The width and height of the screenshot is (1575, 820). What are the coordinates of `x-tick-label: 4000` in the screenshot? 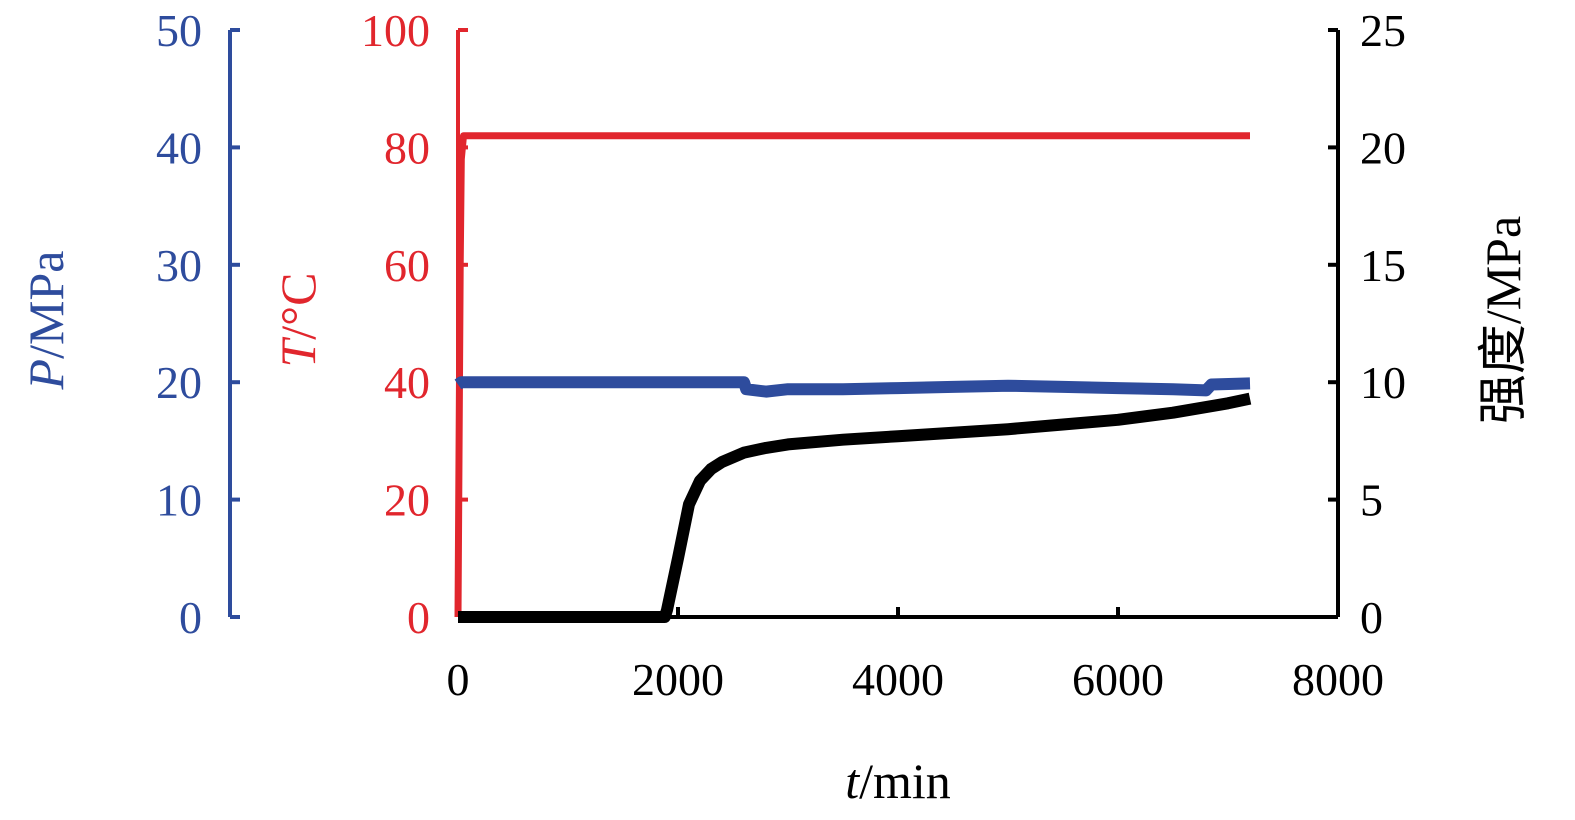 It's located at (898, 679).